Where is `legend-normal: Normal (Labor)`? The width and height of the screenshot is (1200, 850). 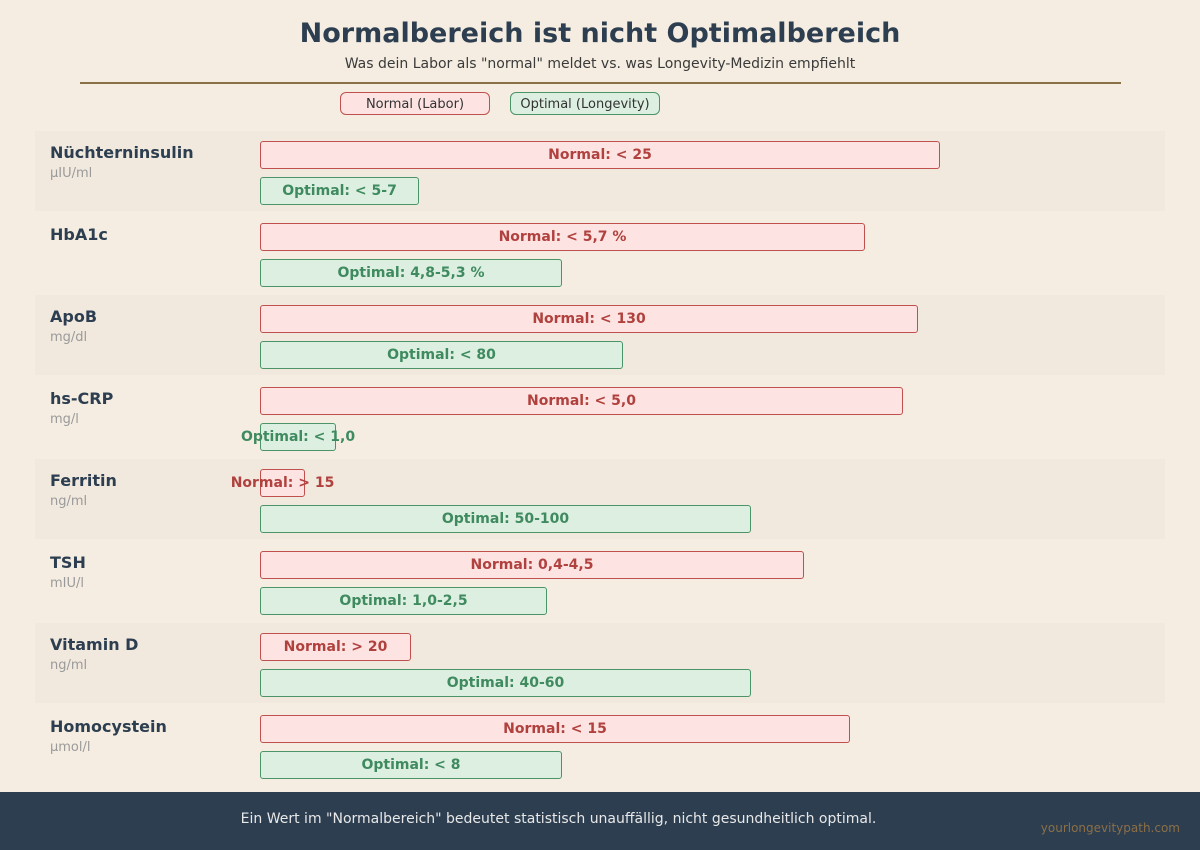 legend-normal: Normal (Labor) is located at coordinates (415, 103).